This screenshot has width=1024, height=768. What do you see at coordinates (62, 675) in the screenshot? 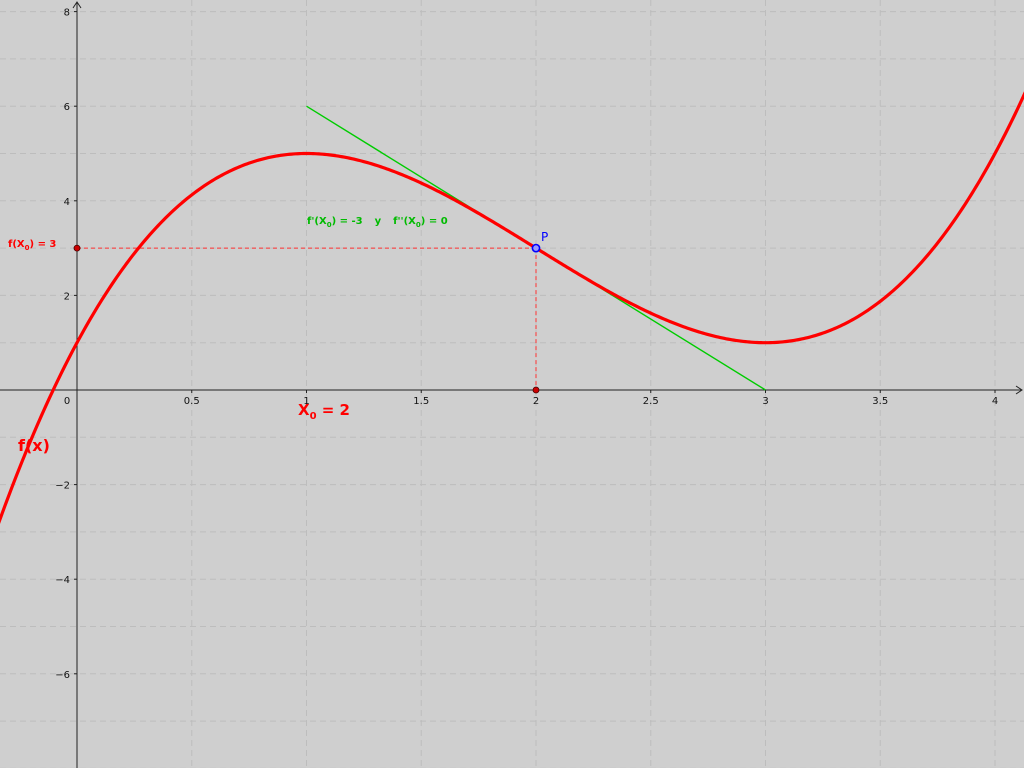
I see `y-tick-label: −6` at bounding box center [62, 675].